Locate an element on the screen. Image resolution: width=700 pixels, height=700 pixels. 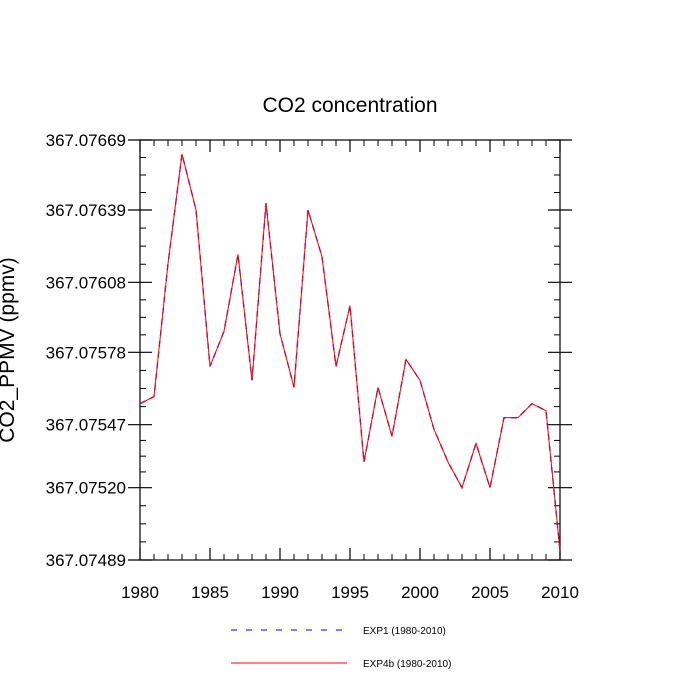
x-tick-label: 1995 is located at coordinates (350, 592).